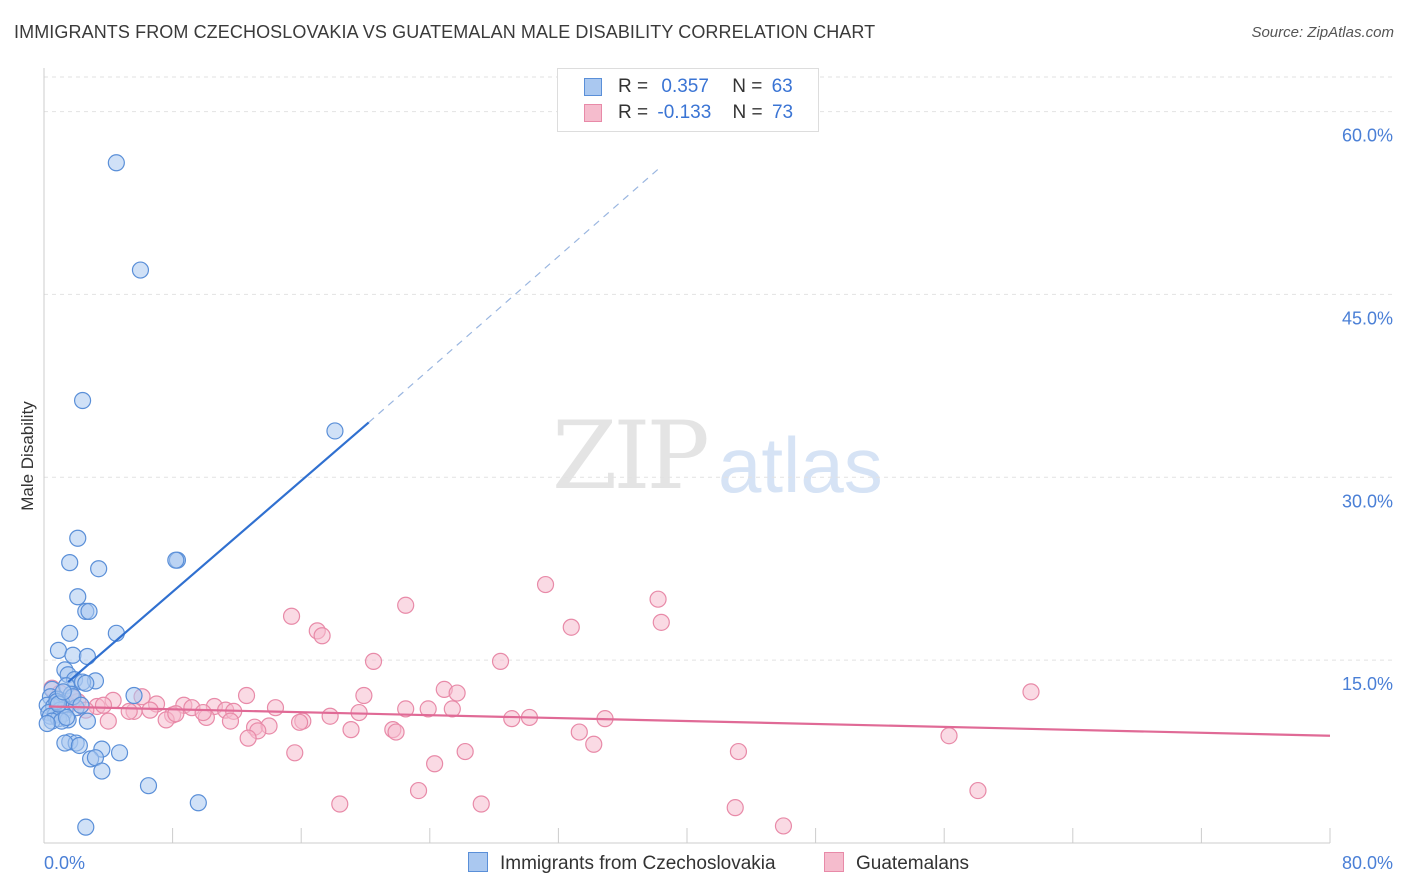 This screenshot has width=1406, height=892. What do you see at coordinates (913, 863) in the screenshot?
I see `bottom-legend-label: Guatemalans` at bounding box center [913, 863].